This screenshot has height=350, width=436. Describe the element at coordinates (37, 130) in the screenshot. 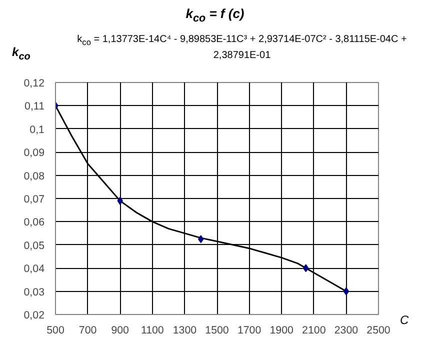

I see `y-tick-label: 0,1` at that location.